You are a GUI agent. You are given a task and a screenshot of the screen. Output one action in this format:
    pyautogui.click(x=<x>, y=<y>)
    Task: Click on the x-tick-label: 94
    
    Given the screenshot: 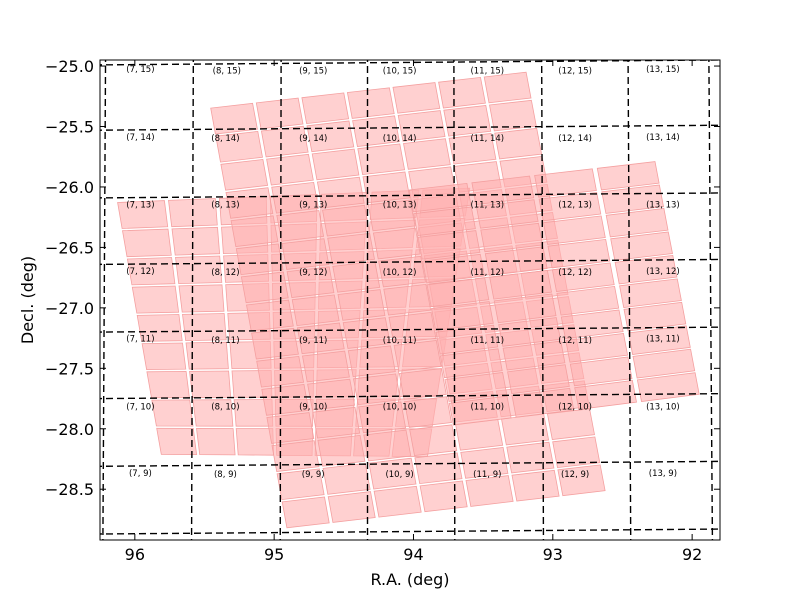 What is the action you would take?
    pyautogui.click(x=413, y=554)
    